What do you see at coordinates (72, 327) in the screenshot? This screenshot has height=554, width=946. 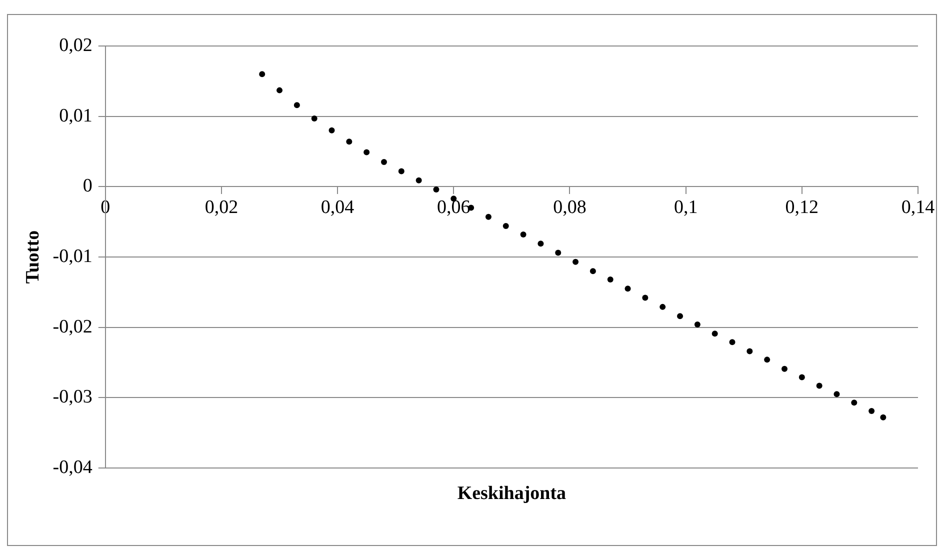 I see `y-tick-label: -0,02` at bounding box center [72, 327].